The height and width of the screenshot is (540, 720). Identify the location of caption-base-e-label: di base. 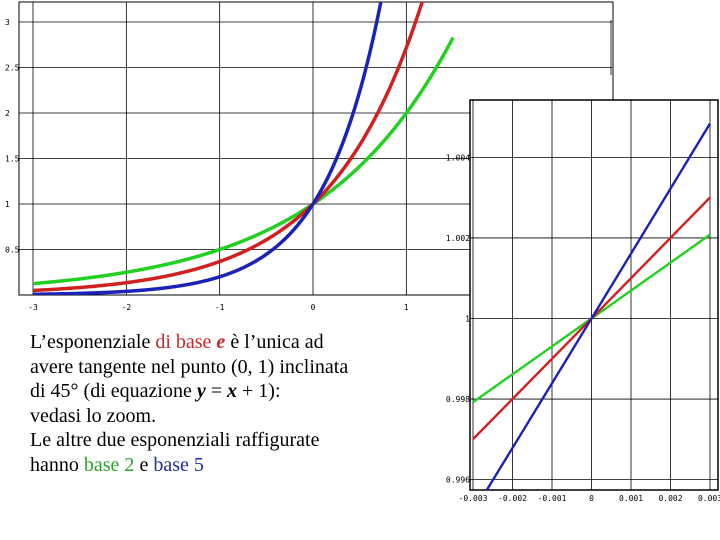
(186, 342).